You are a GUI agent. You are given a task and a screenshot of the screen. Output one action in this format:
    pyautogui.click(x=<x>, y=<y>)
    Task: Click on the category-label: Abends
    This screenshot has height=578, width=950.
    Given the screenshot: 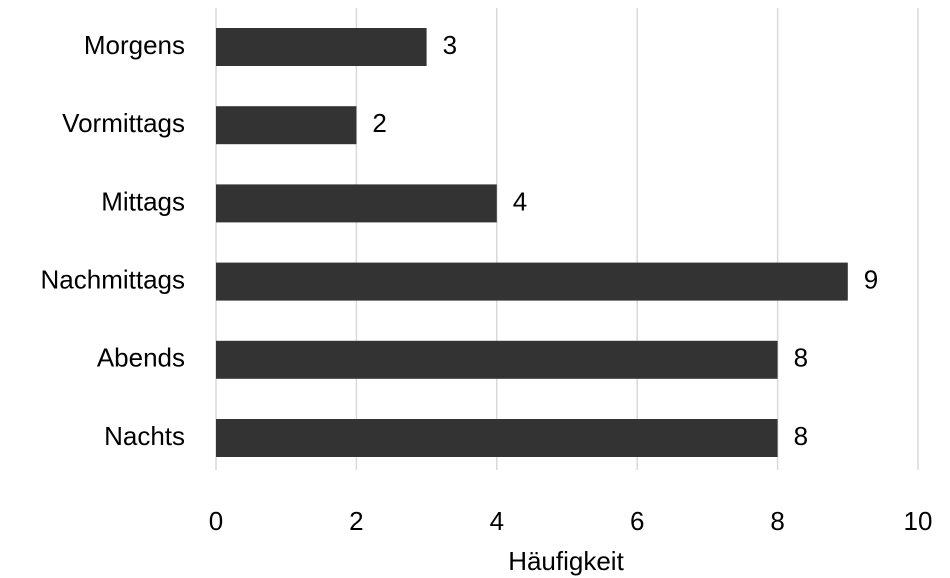 What is the action you would take?
    pyautogui.click(x=141, y=358)
    